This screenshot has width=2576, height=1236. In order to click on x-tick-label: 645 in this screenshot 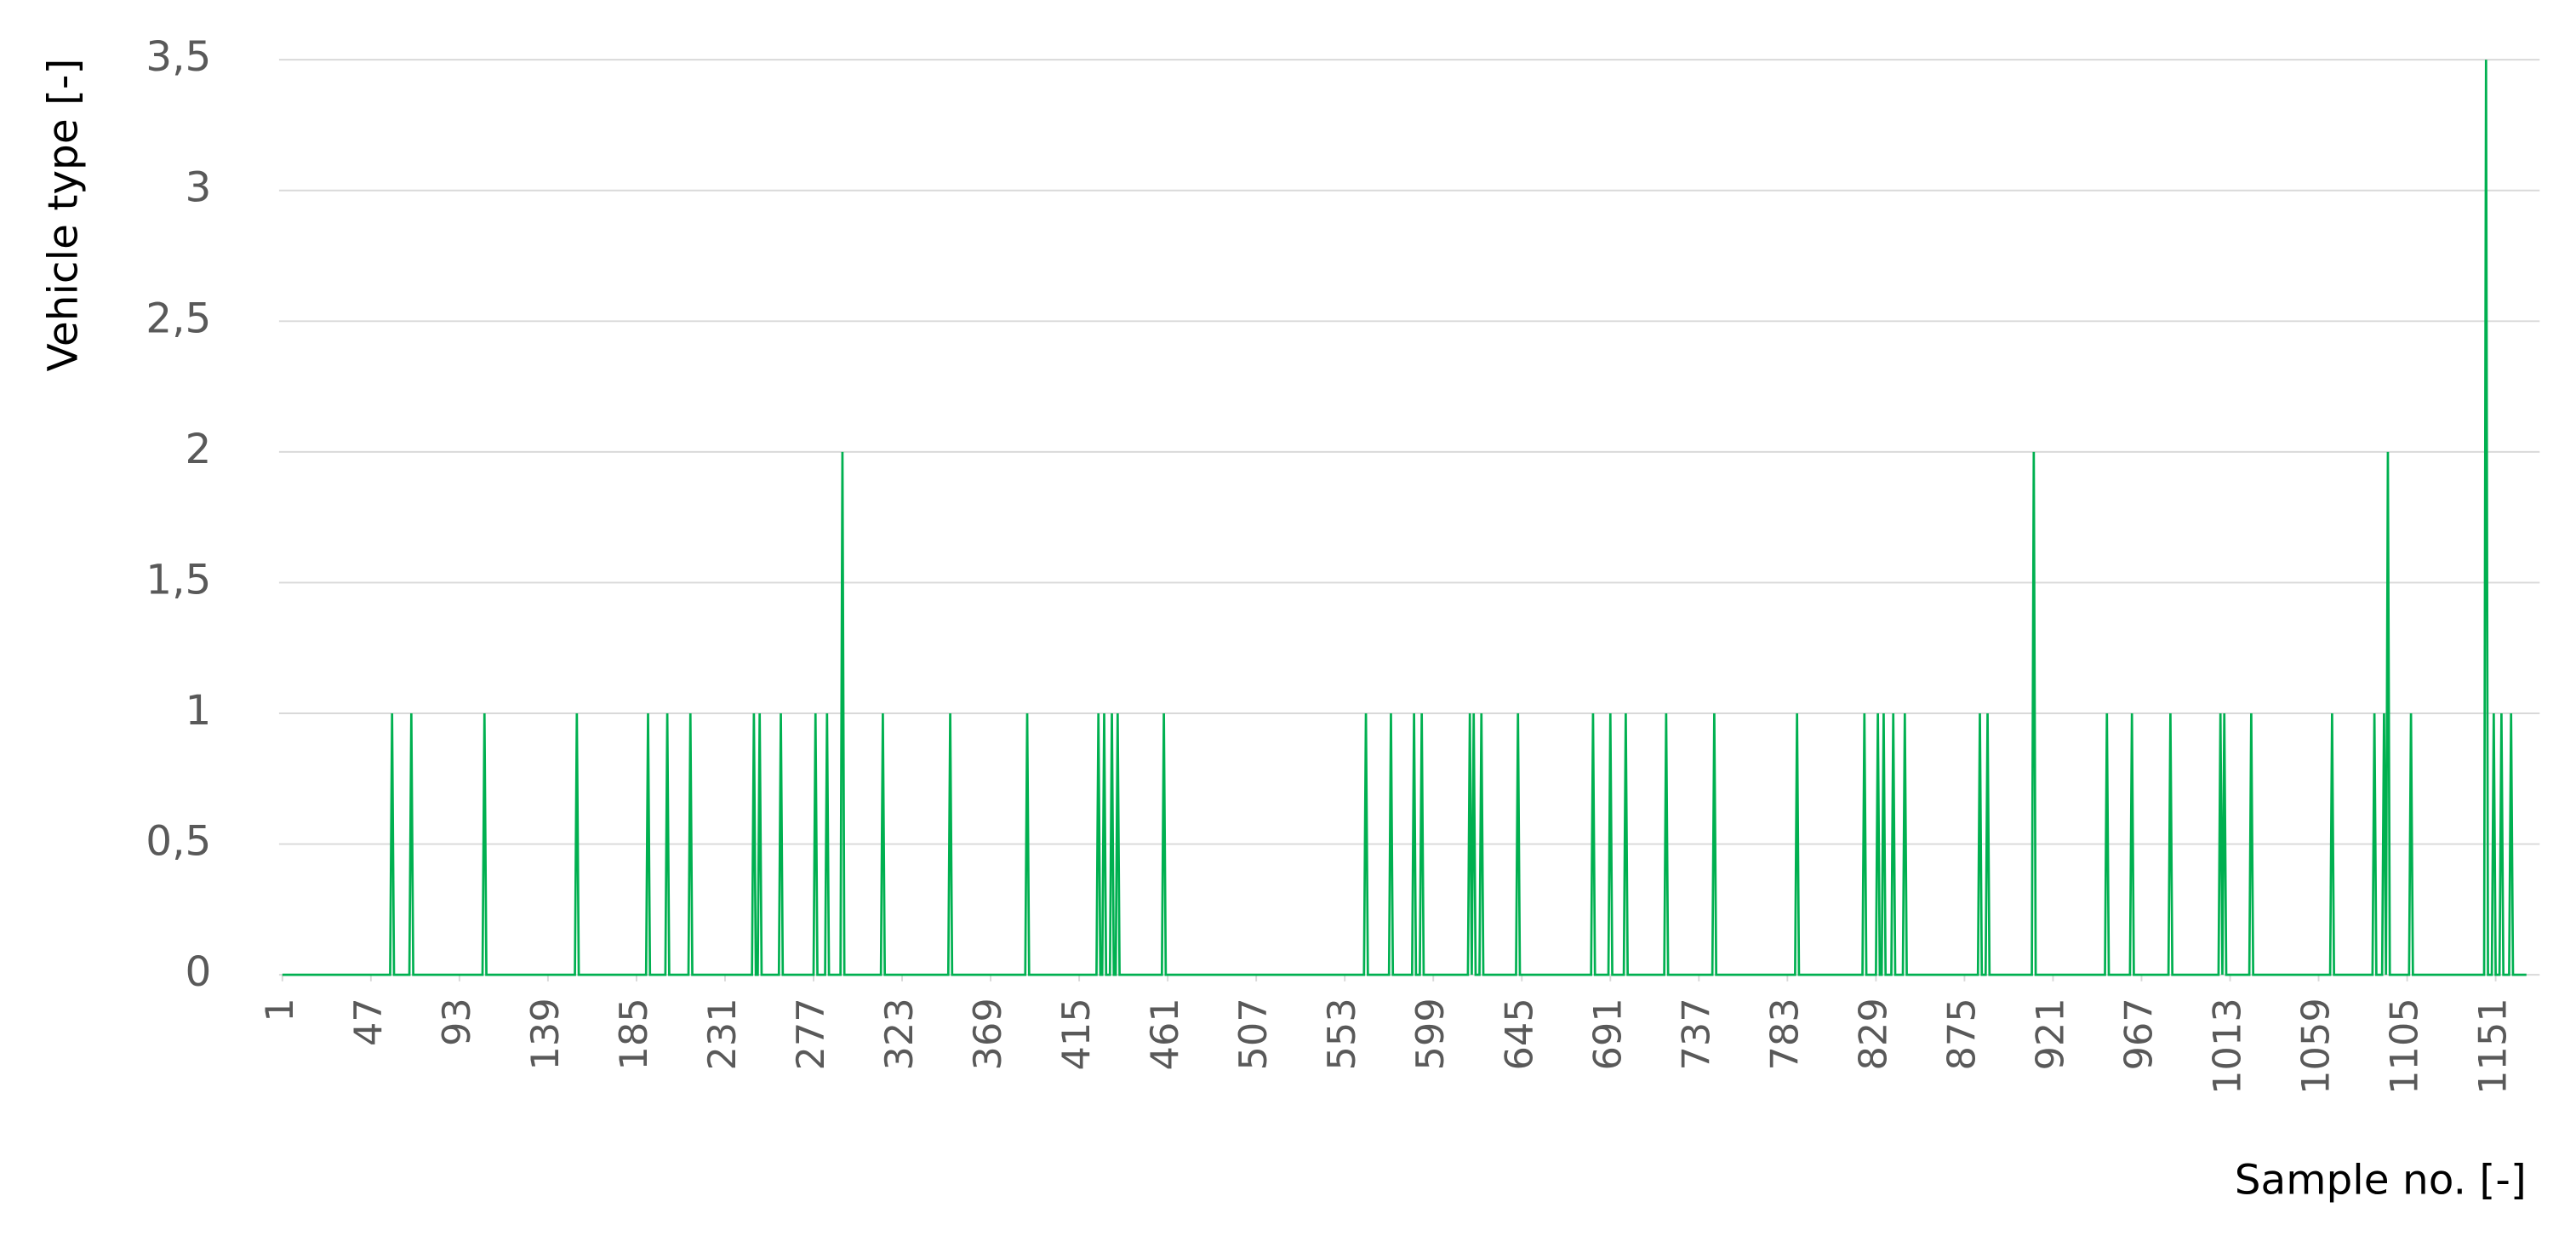, I will do `click(1519, 1034)`.